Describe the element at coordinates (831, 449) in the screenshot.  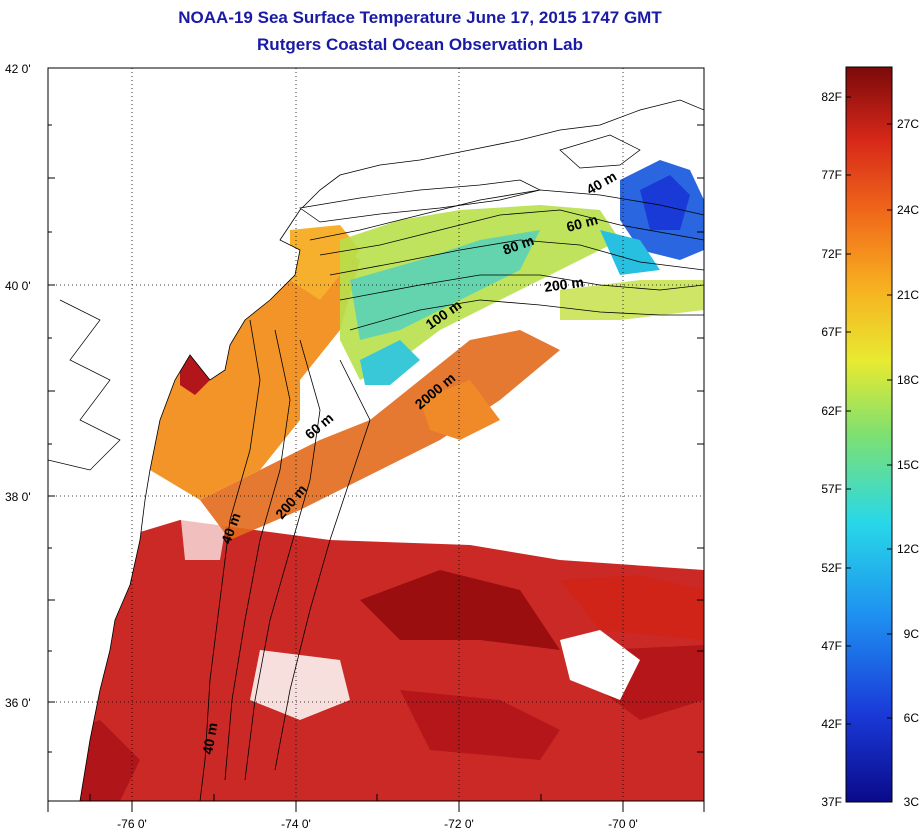
I see `fahrenheit-labels: 82F 77F 72F 67F 62F 57F 52F 47F 42F 37F` at that location.